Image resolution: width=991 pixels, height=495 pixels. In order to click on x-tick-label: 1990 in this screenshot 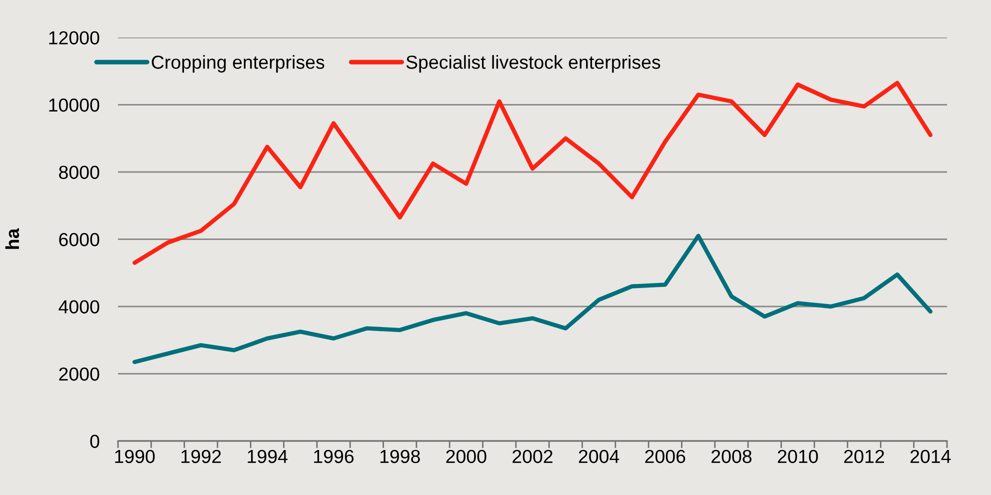, I will do `click(135, 457)`.